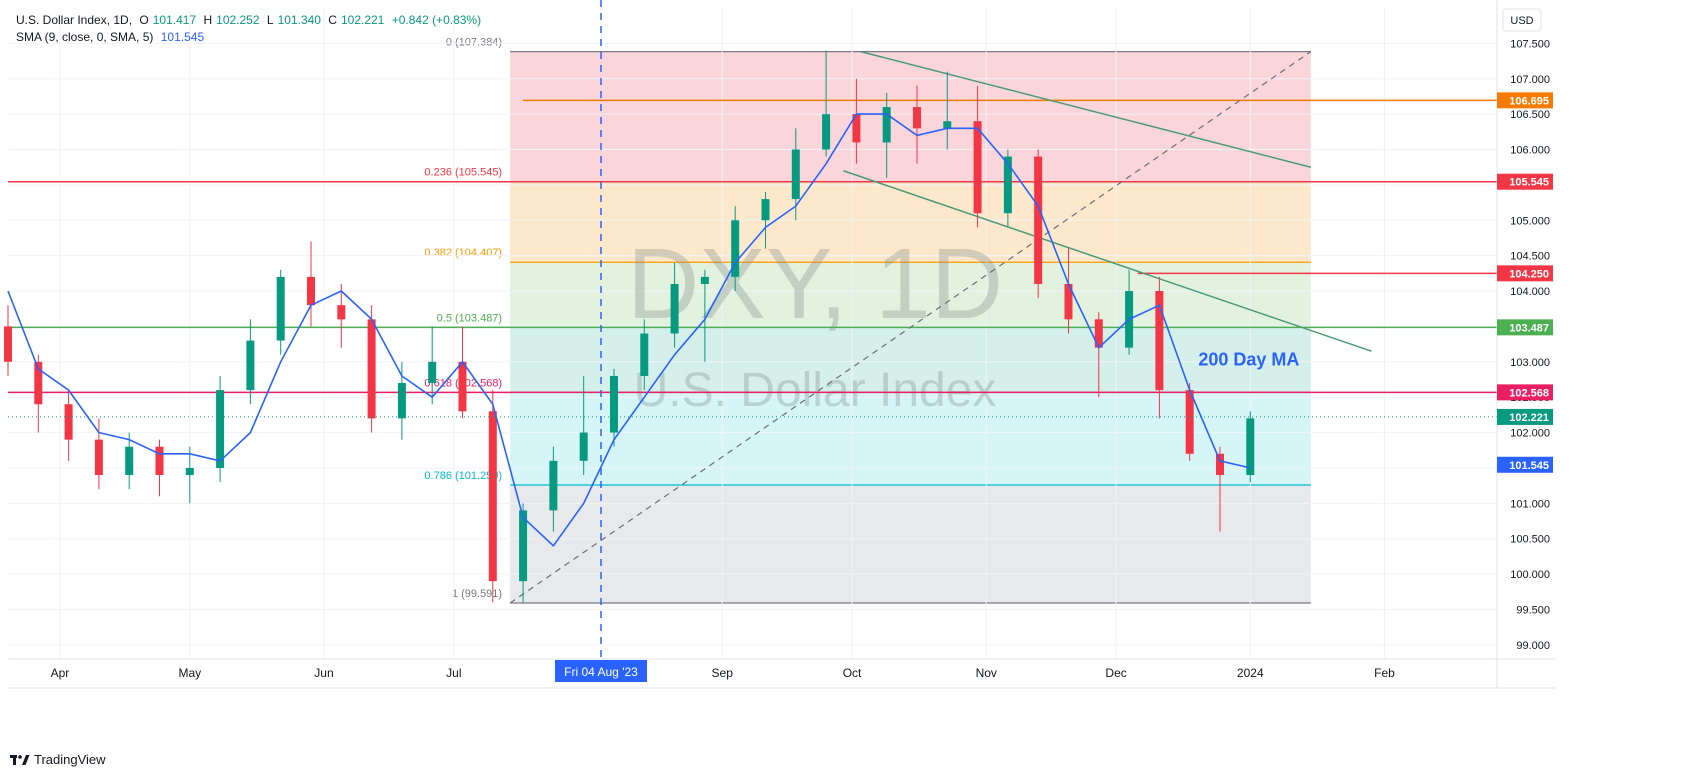 This screenshot has width=1691, height=780. What do you see at coordinates (85, 37) in the screenshot?
I see `legend-sma-label: SMA (9, close, 0, SMA, 5)` at bounding box center [85, 37].